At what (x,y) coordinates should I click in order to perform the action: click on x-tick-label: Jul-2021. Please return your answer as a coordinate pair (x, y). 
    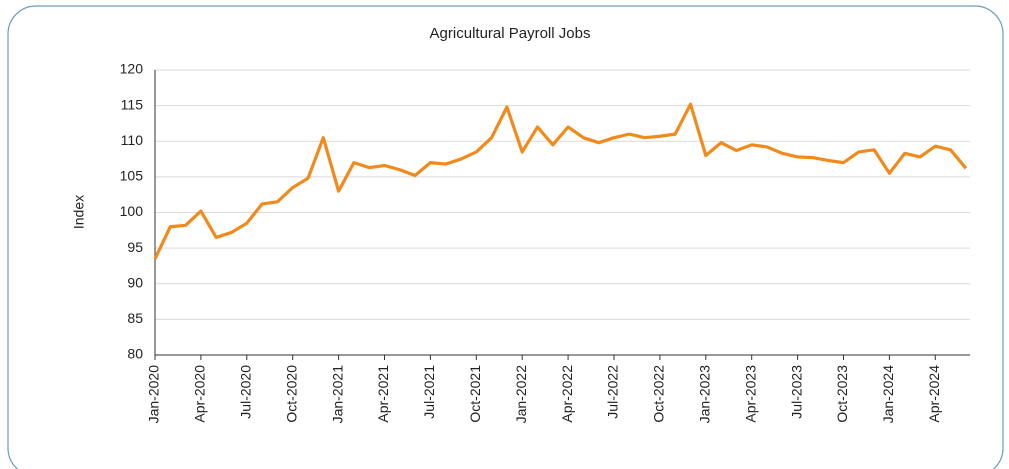
    Looking at the image, I should click on (429, 392).